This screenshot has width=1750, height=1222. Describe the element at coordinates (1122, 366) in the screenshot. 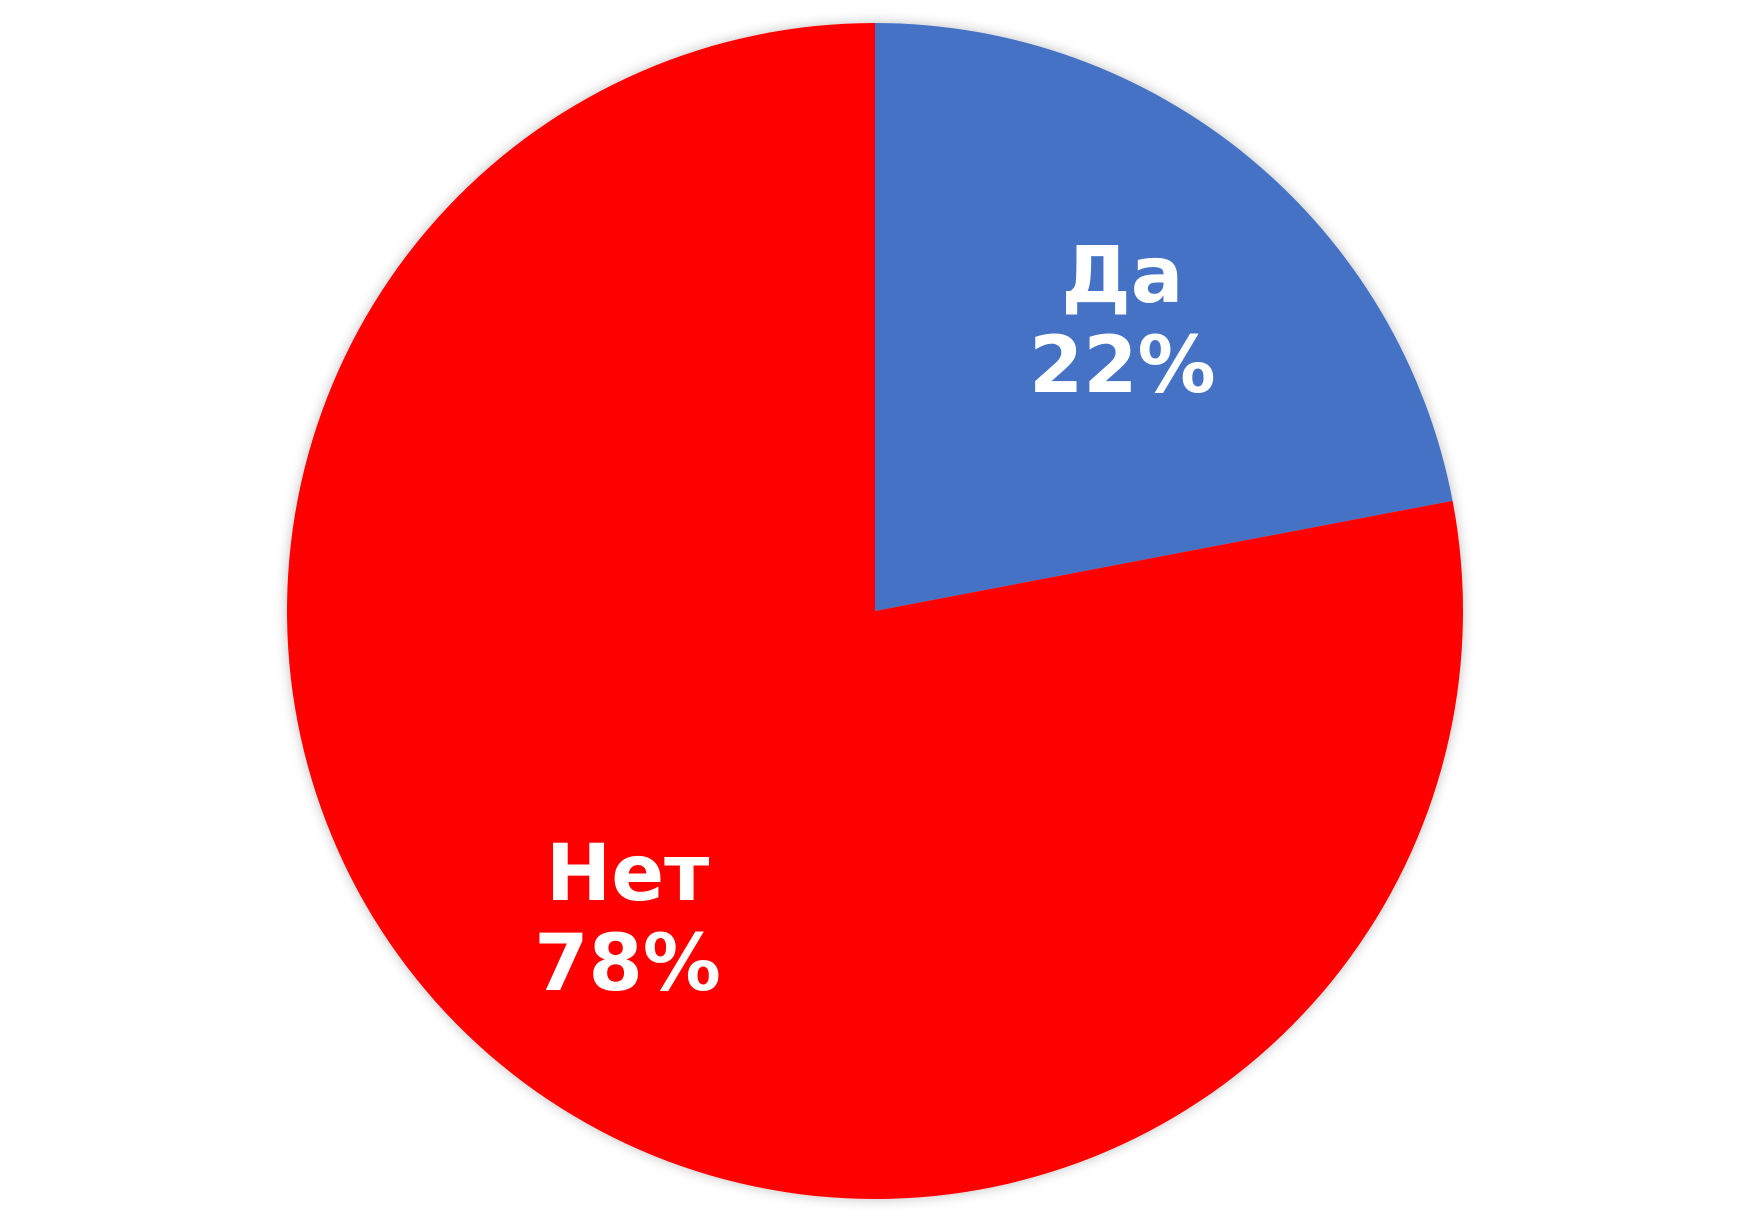

I see `slice-value-label-da: 22%` at that location.